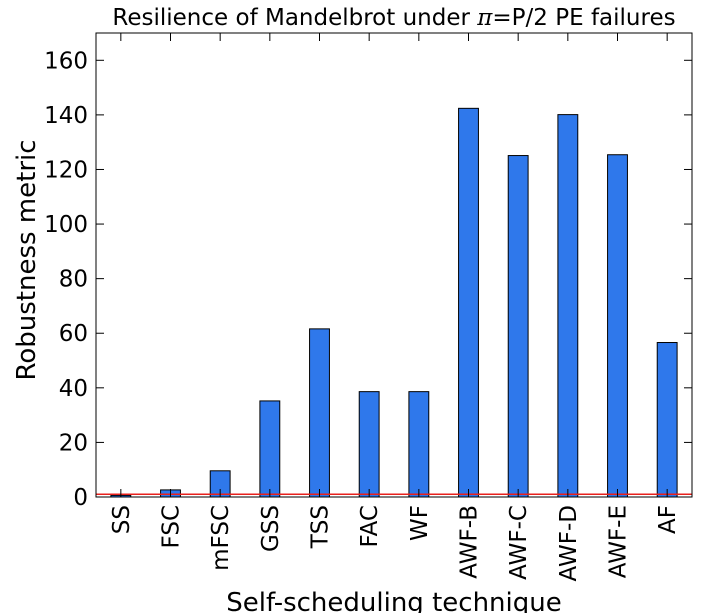 The height and width of the screenshot is (613, 726). What do you see at coordinates (80, 498) in the screenshot?
I see `y-tick-label: 0` at bounding box center [80, 498].